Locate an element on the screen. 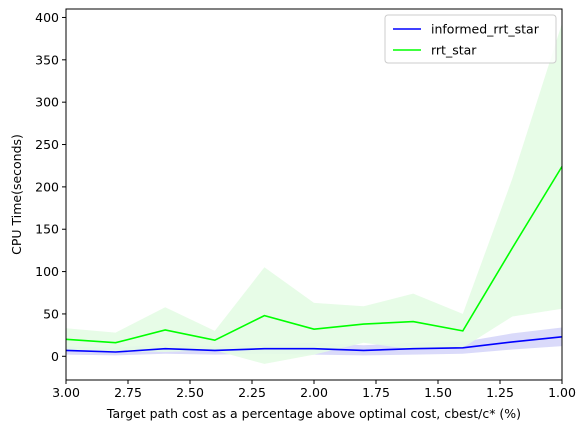 Image resolution: width=587 pixels, height=432 pixels. legend-box is located at coordinates (470, 39).